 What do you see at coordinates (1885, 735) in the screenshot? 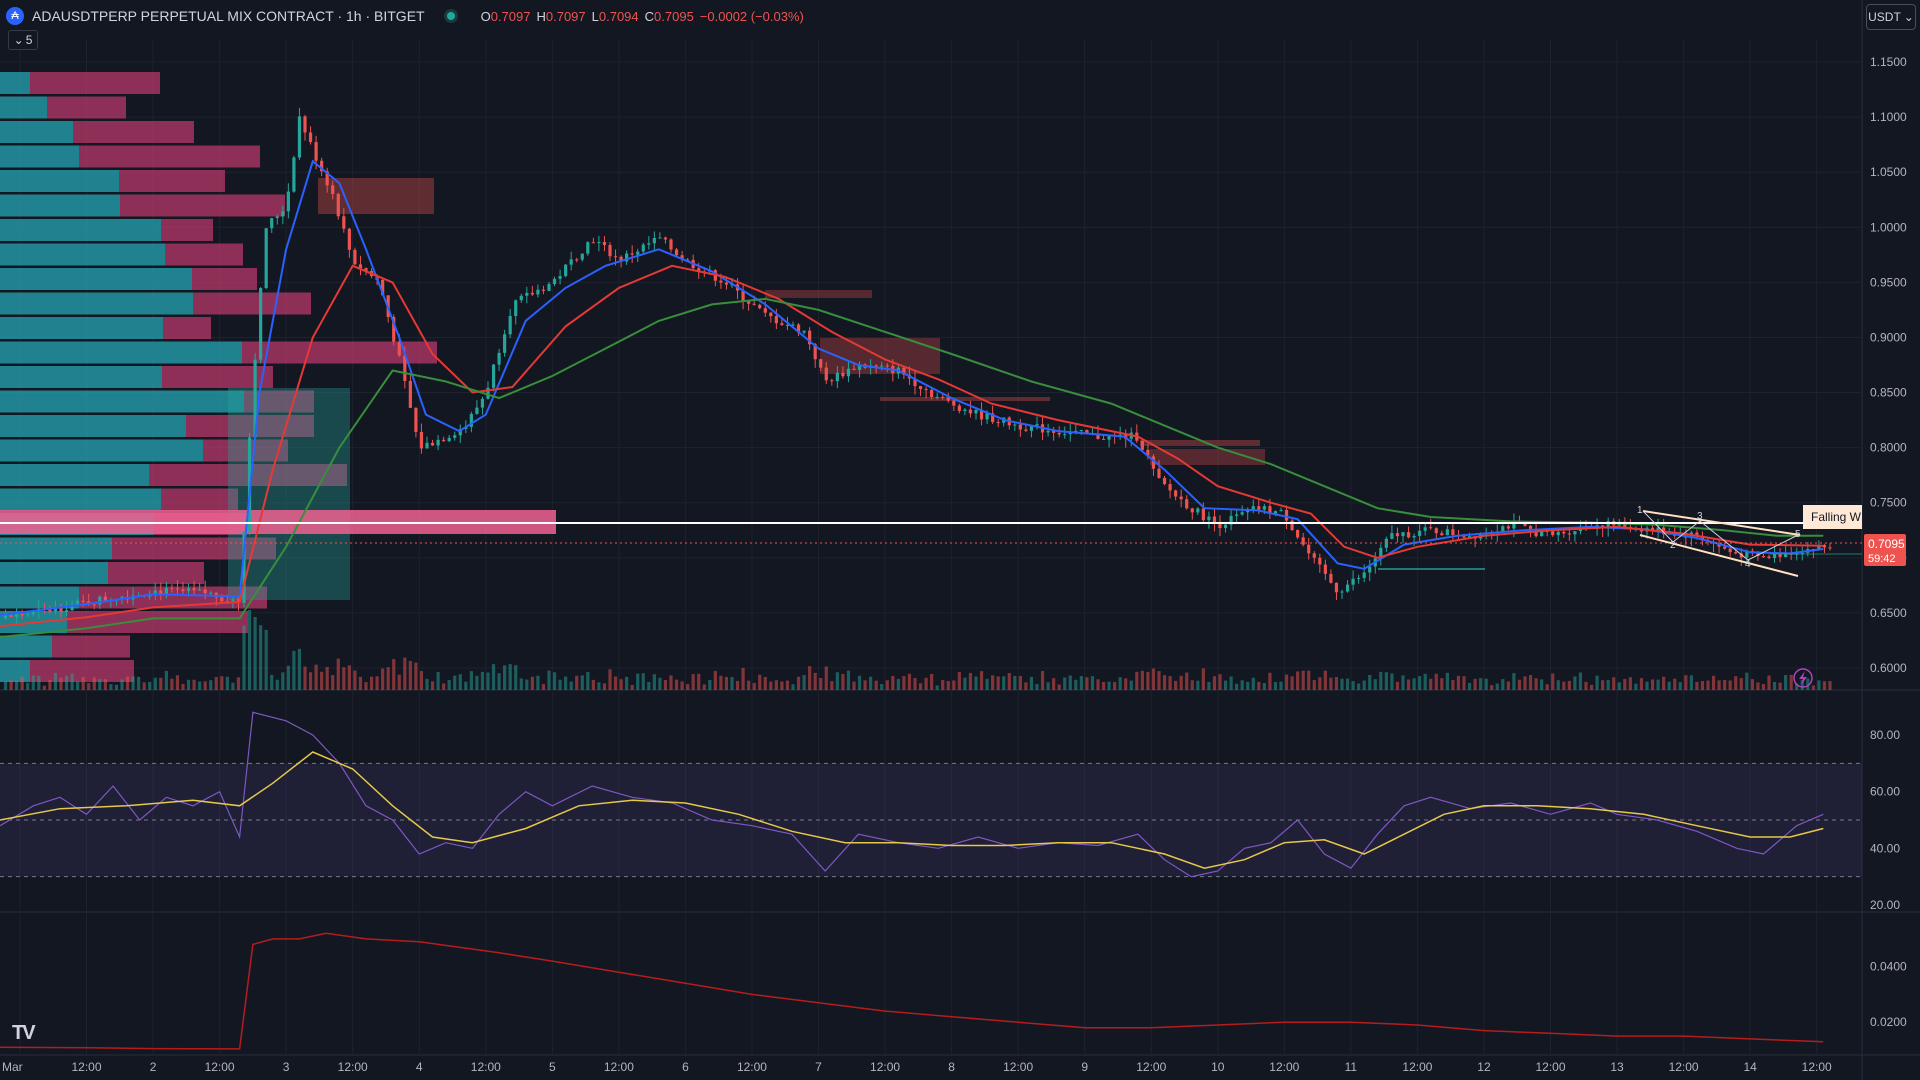
I see `rsi-axis-label: 80.00` at bounding box center [1885, 735].